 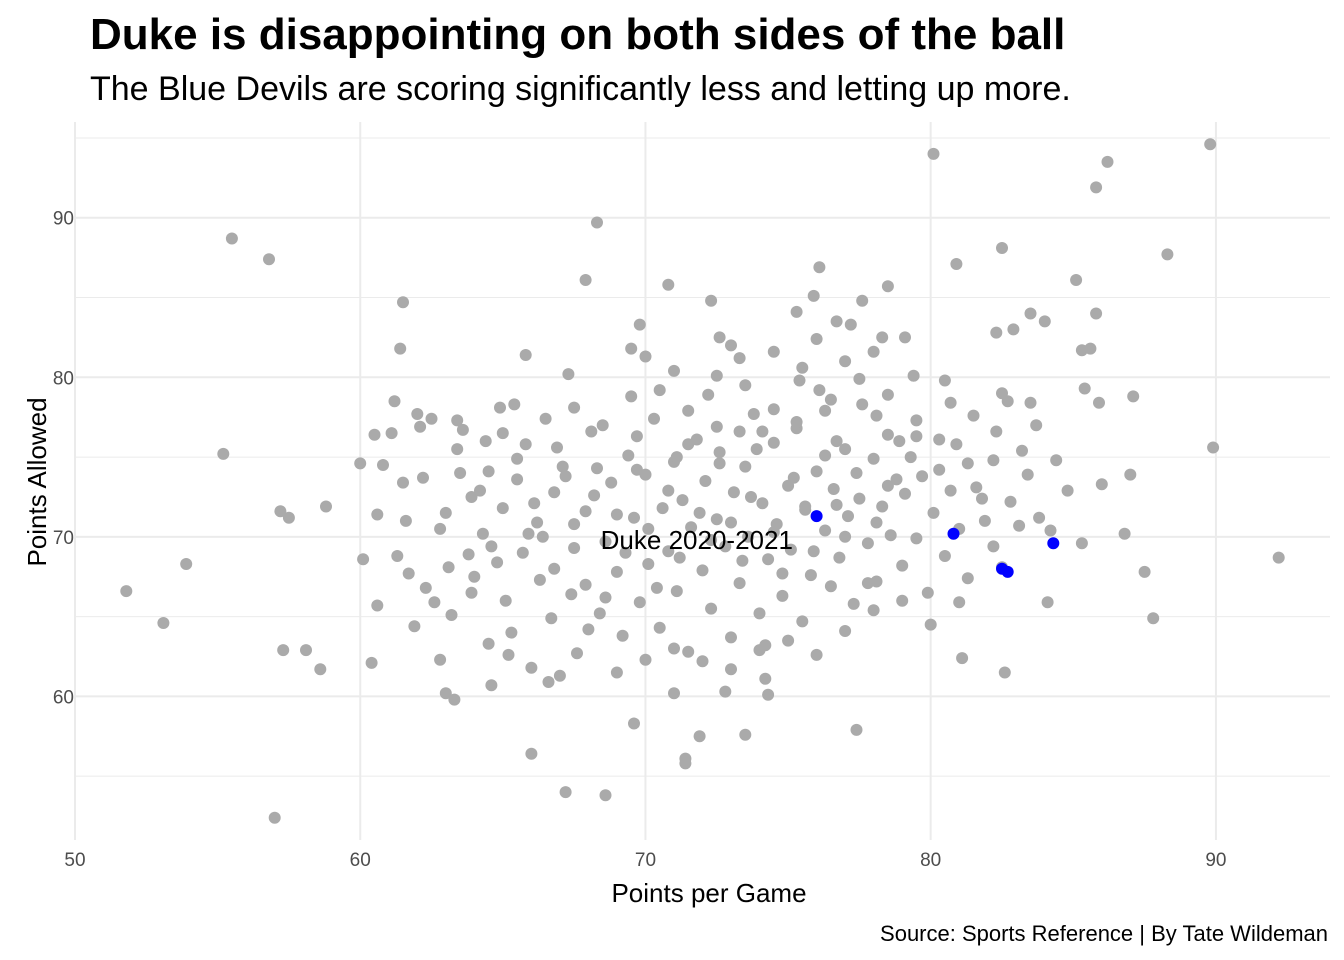 What do you see at coordinates (63, 538) in the screenshot?
I see `y-tick-label: 70` at bounding box center [63, 538].